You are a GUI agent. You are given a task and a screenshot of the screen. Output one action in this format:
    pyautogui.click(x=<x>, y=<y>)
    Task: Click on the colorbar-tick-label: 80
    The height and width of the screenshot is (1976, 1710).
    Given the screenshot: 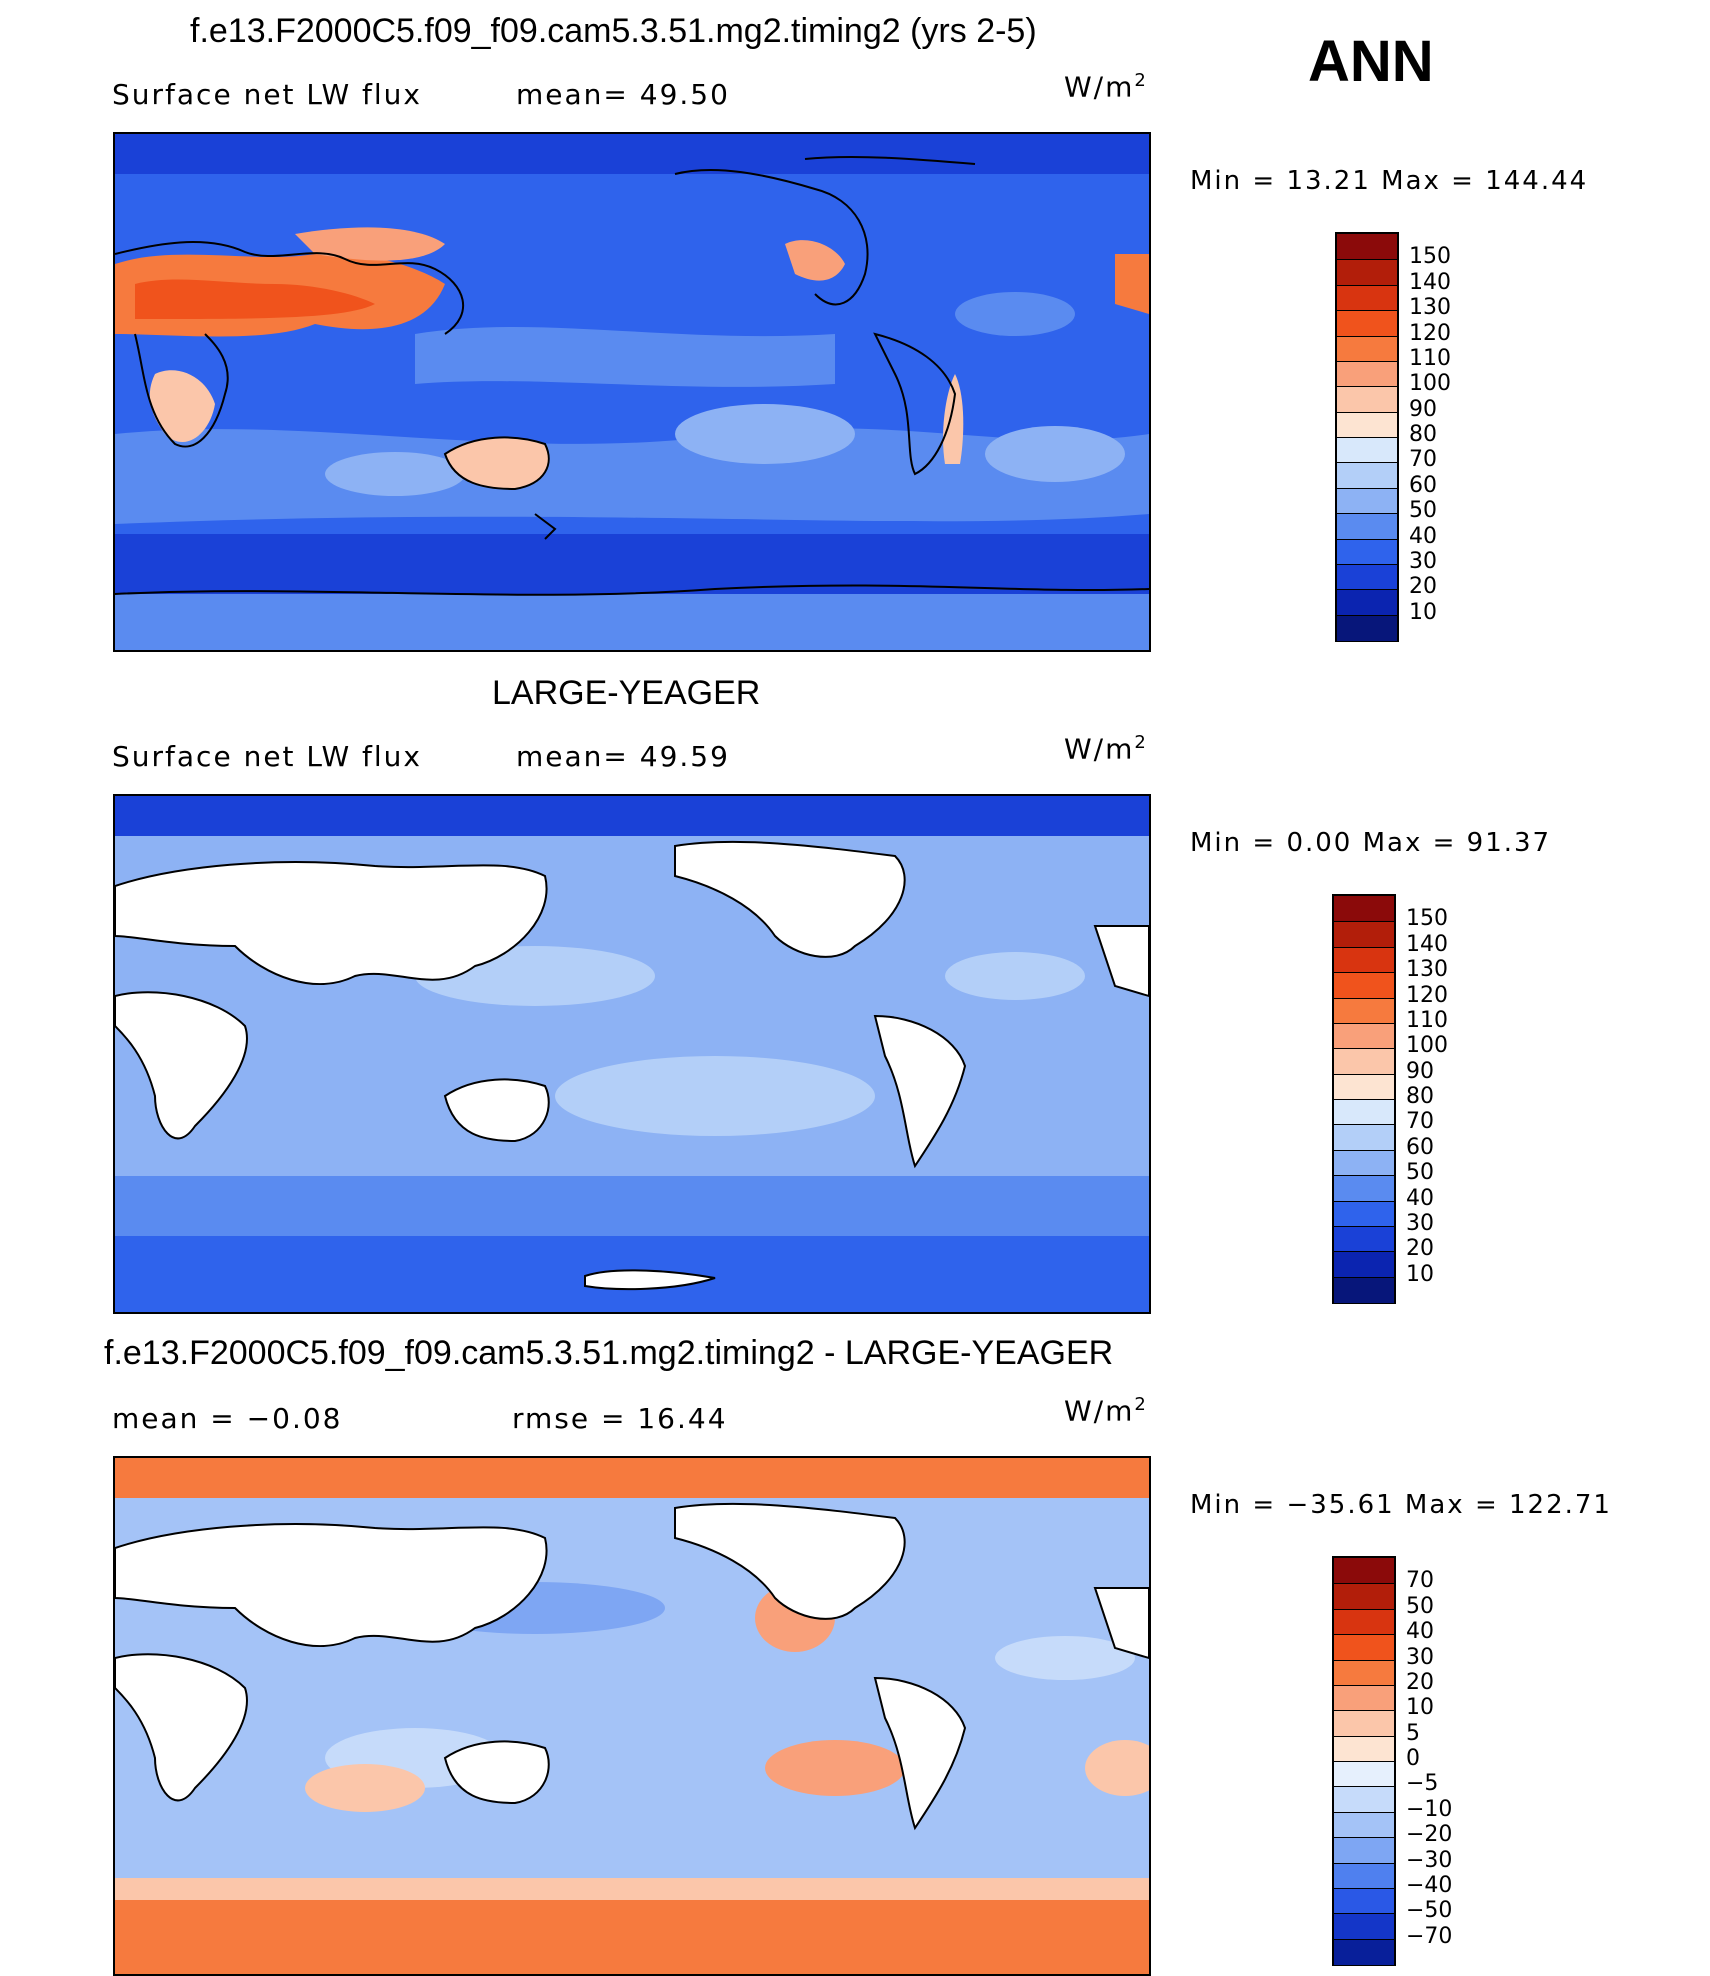 What is the action you would take?
    pyautogui.click(x=1423, y=434)
    